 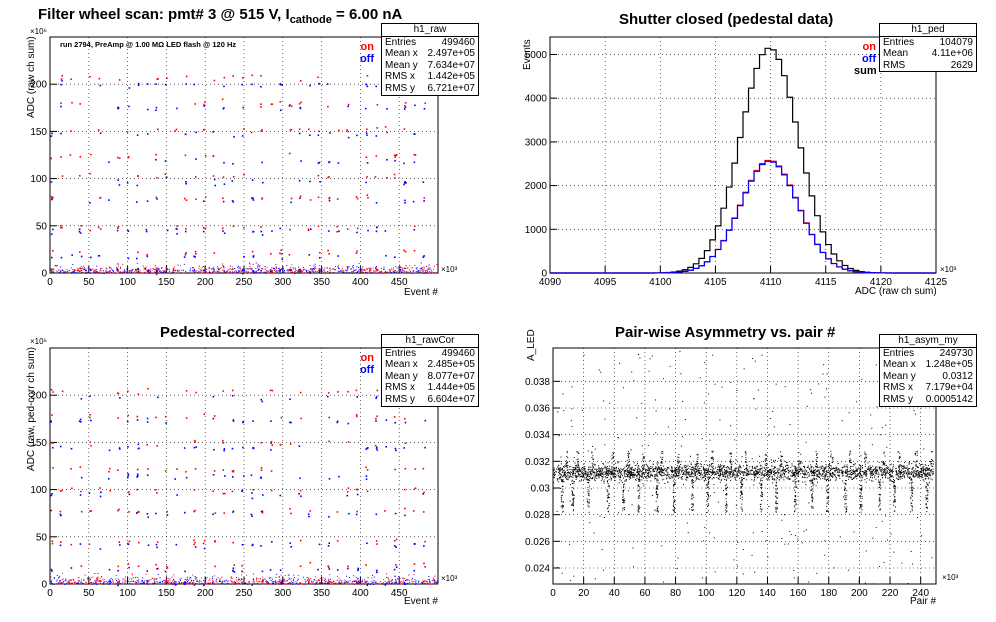 What do you see at coordinates (205, 282) in the screenshot?
I see `x-tick-label: 200` at bounding box center [205, 282].